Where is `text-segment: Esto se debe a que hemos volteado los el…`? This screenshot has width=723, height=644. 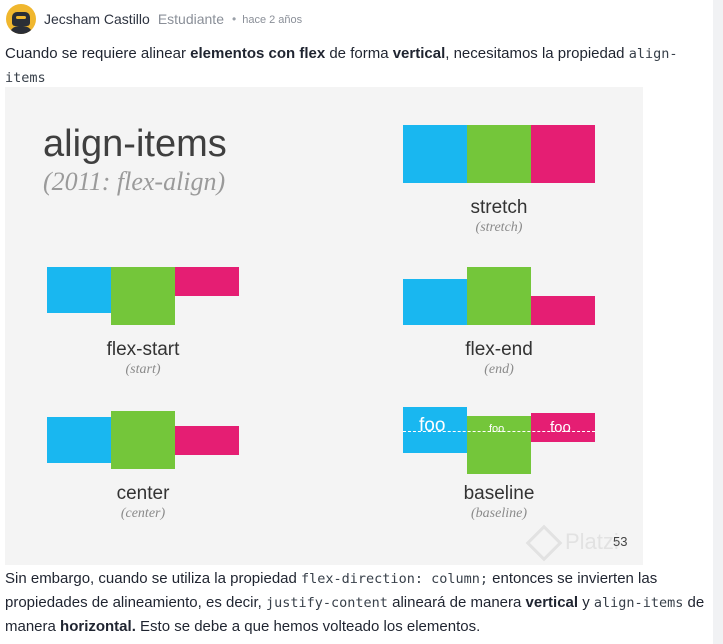 text-segment: Esto se debe a que hemos volteado los el… is located at coordinates (308, 626).